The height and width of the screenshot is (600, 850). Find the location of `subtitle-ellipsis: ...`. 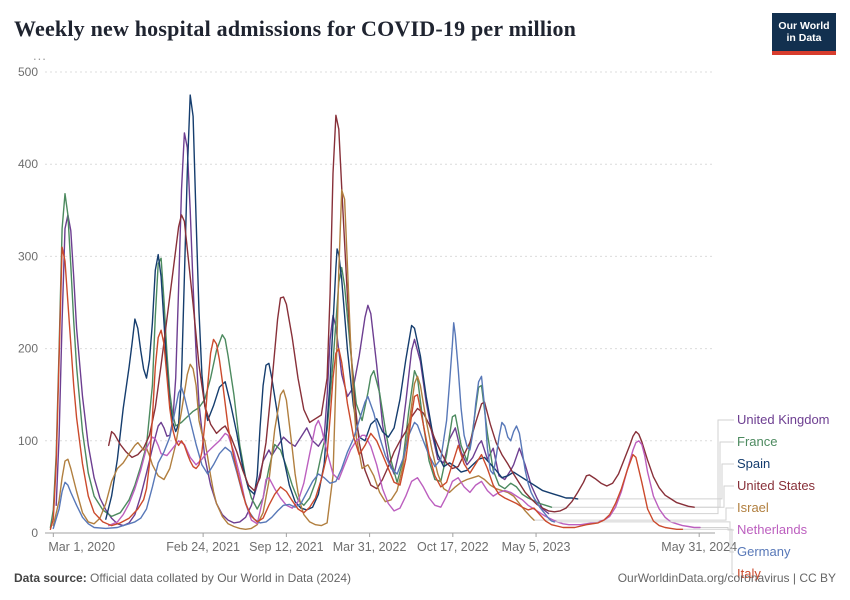

subtitle-ellipsis: ... is located at coordinates (40, 55).